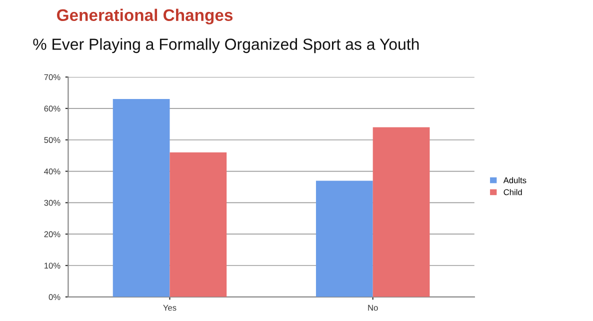 Image resolution: width=593 pixels, height=321 pixels. Describe the element at coordinates (54, 297) in the screenshot. I see `y-tick-label: 0%` at that location.